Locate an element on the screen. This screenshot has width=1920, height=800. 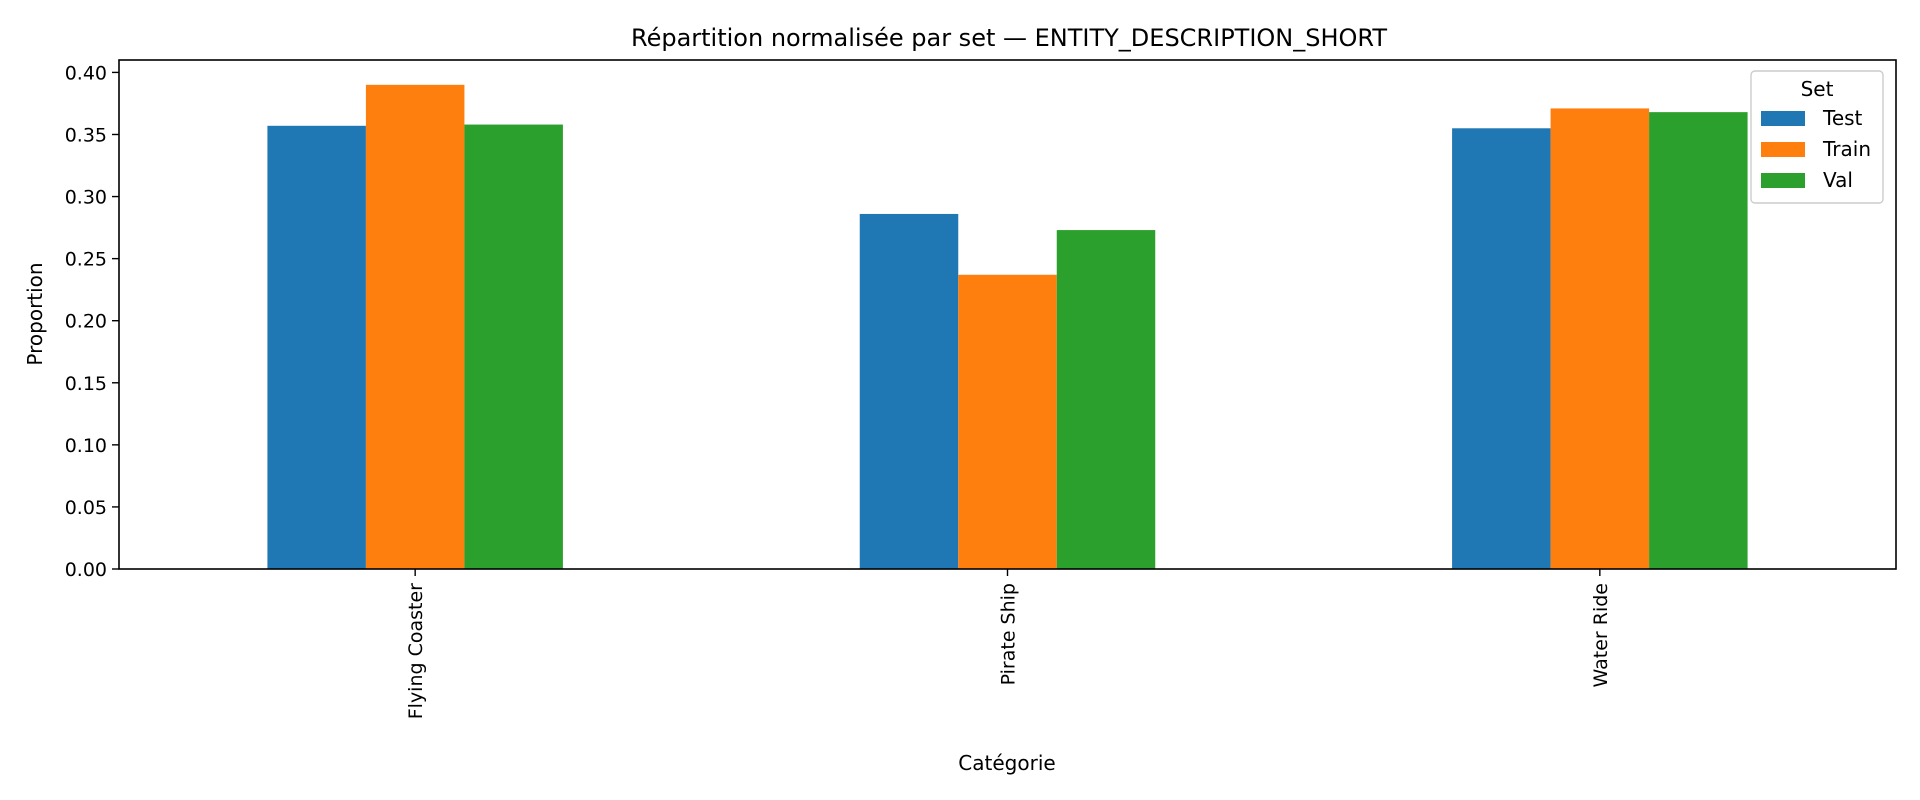
legend-label-test: Test is located at coordinates (1842, 118).